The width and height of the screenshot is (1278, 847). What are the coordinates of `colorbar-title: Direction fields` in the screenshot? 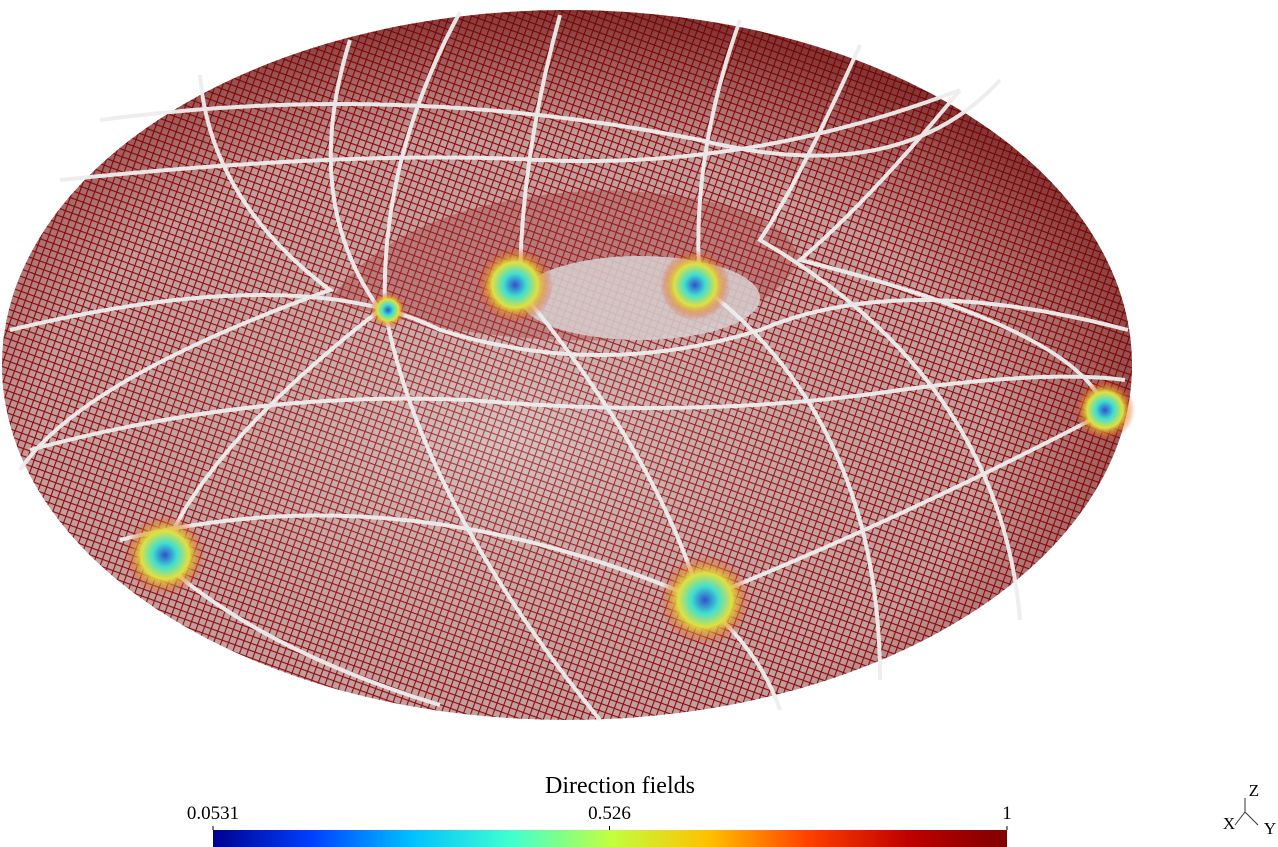 It's located at (620, 786).